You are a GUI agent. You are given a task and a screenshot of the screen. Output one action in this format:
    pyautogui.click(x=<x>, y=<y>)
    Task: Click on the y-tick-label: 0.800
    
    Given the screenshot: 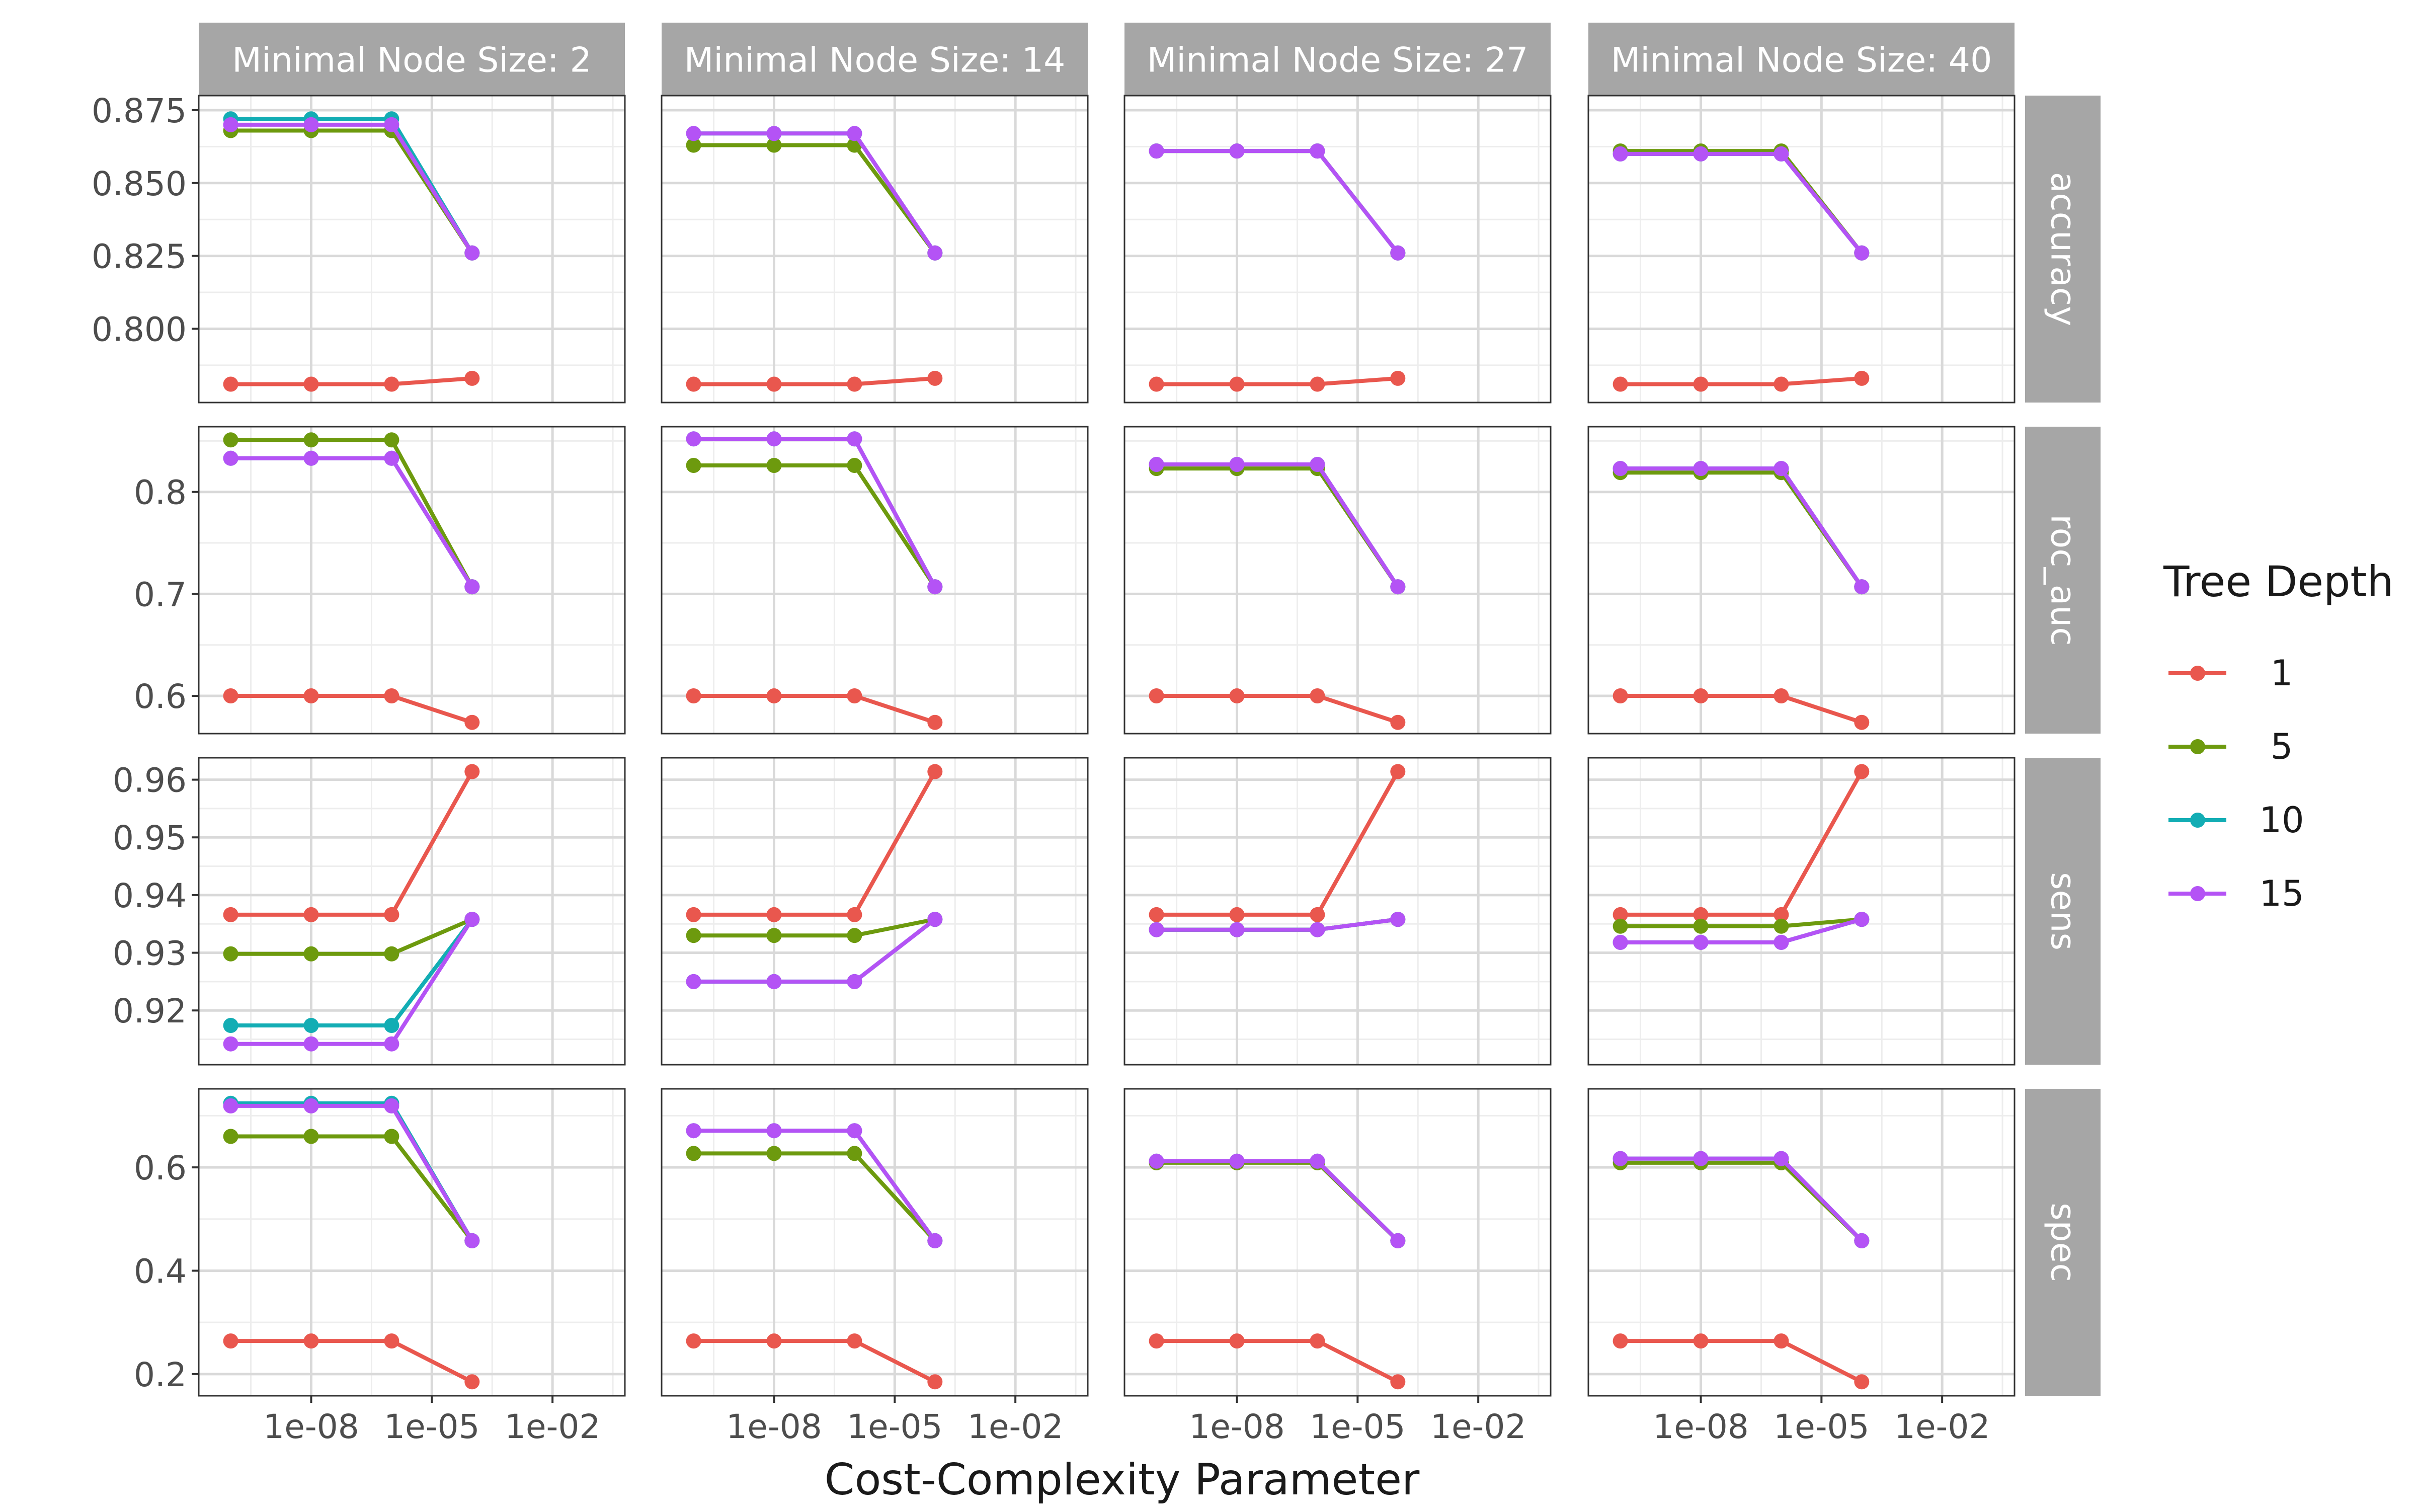 What is the action you would take?
    pyautogui.click(x=139, y=329)
    